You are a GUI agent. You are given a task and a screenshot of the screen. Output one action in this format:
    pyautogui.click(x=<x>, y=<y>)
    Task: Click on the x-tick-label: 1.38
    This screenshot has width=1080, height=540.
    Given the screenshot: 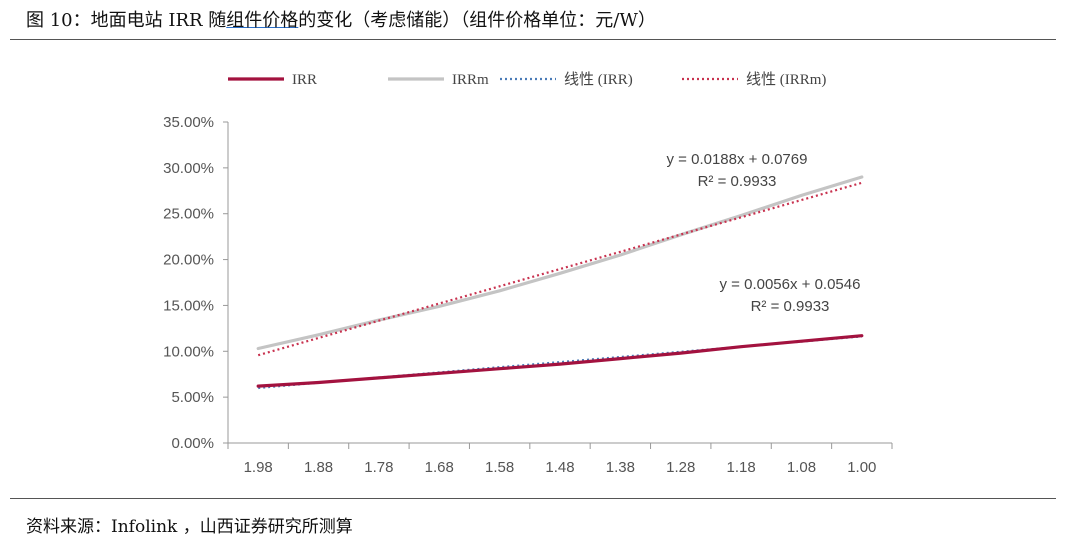 What is the action you would take?
    pyautogui.click(x=620, y=467)
    